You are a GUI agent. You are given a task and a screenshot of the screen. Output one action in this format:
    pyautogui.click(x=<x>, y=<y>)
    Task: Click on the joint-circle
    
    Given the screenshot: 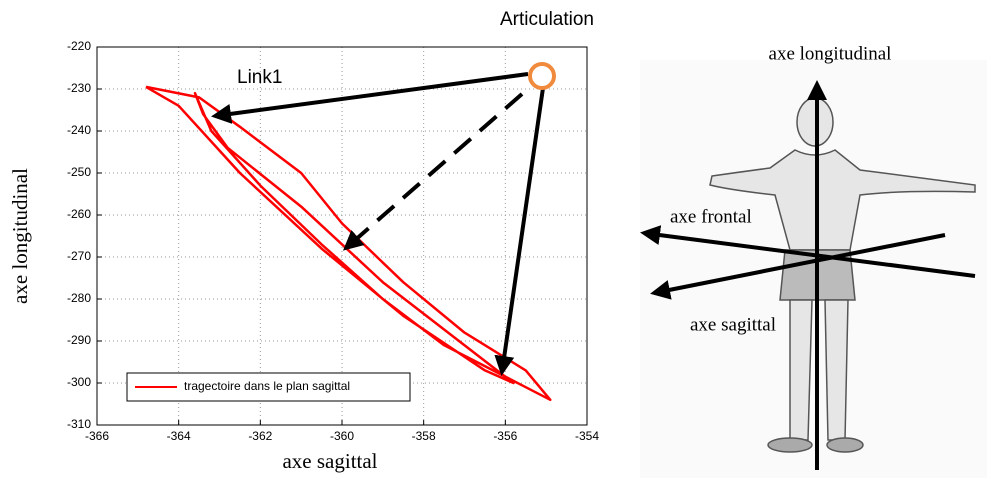 What is the action you would take?
    pyautogui.click(x=542, y=76)
    